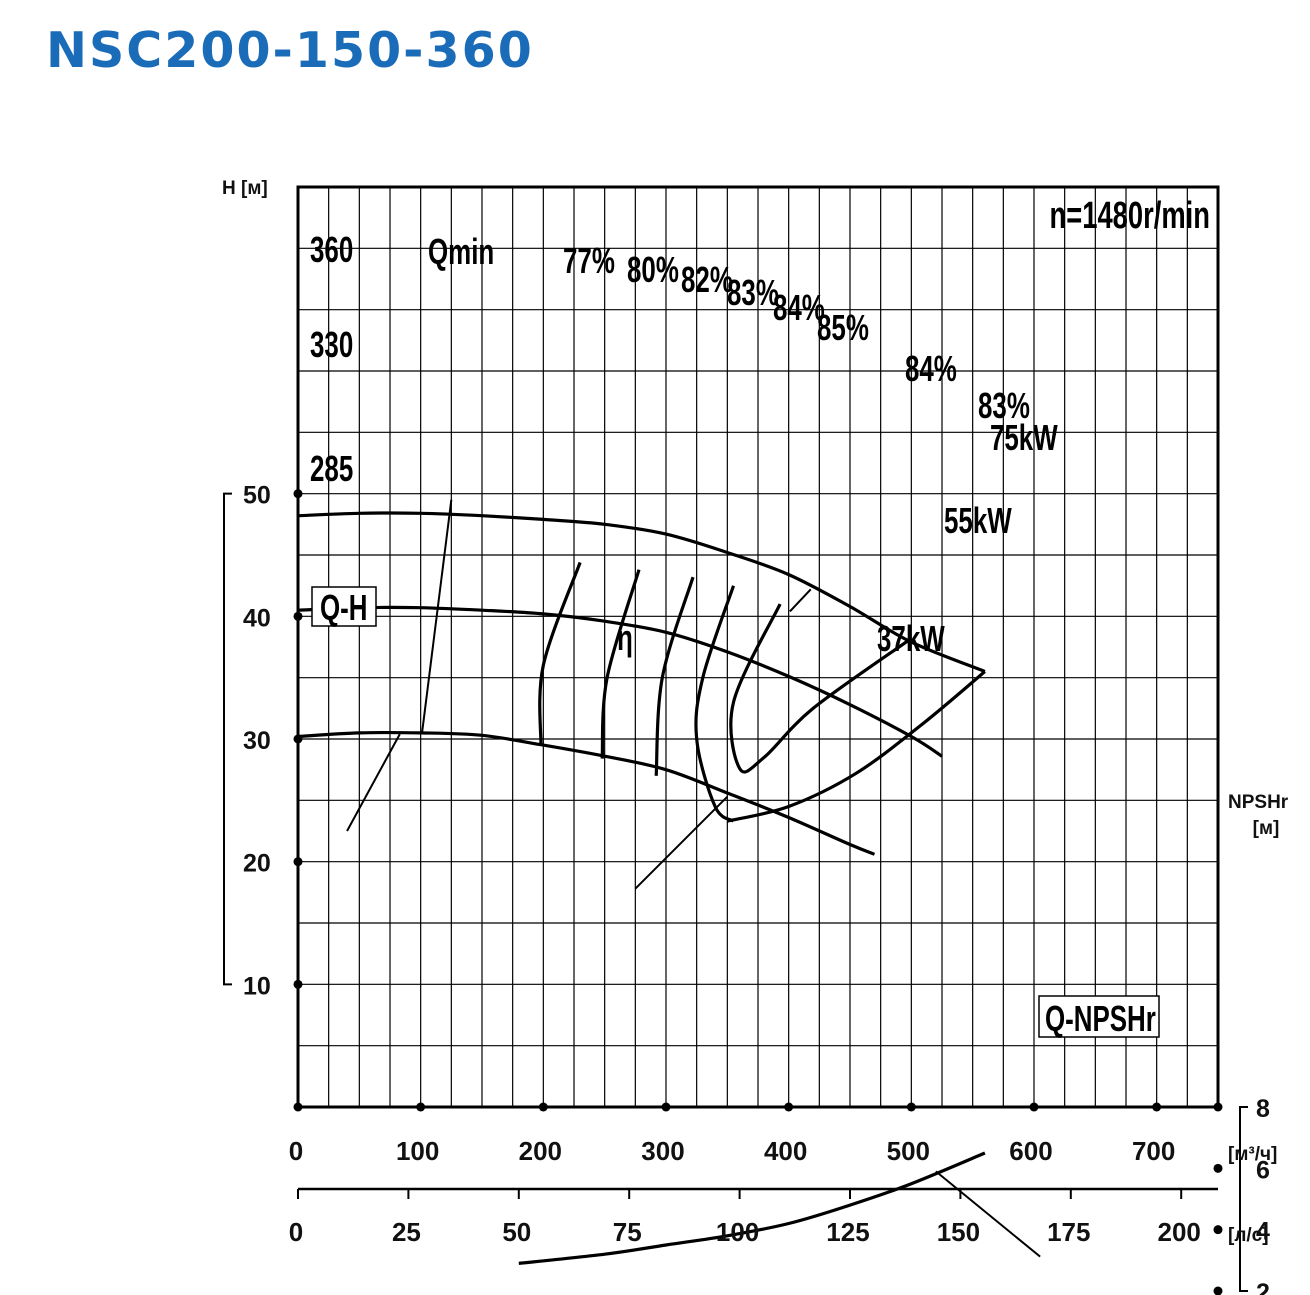  What do you see at coordinates (296, 1151) in the screenshot?
I see `flow-m3h-tick-label: 0` at bounding box center [296, 1151].